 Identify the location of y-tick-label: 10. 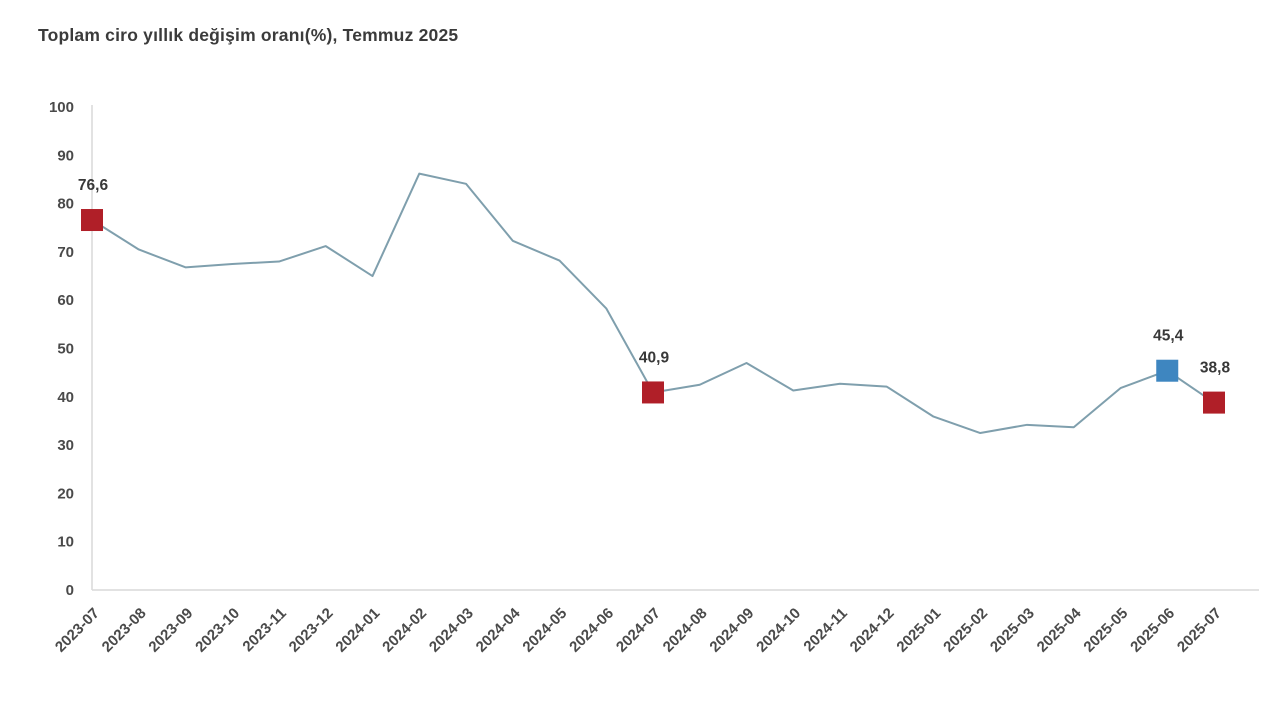
(65, 542).